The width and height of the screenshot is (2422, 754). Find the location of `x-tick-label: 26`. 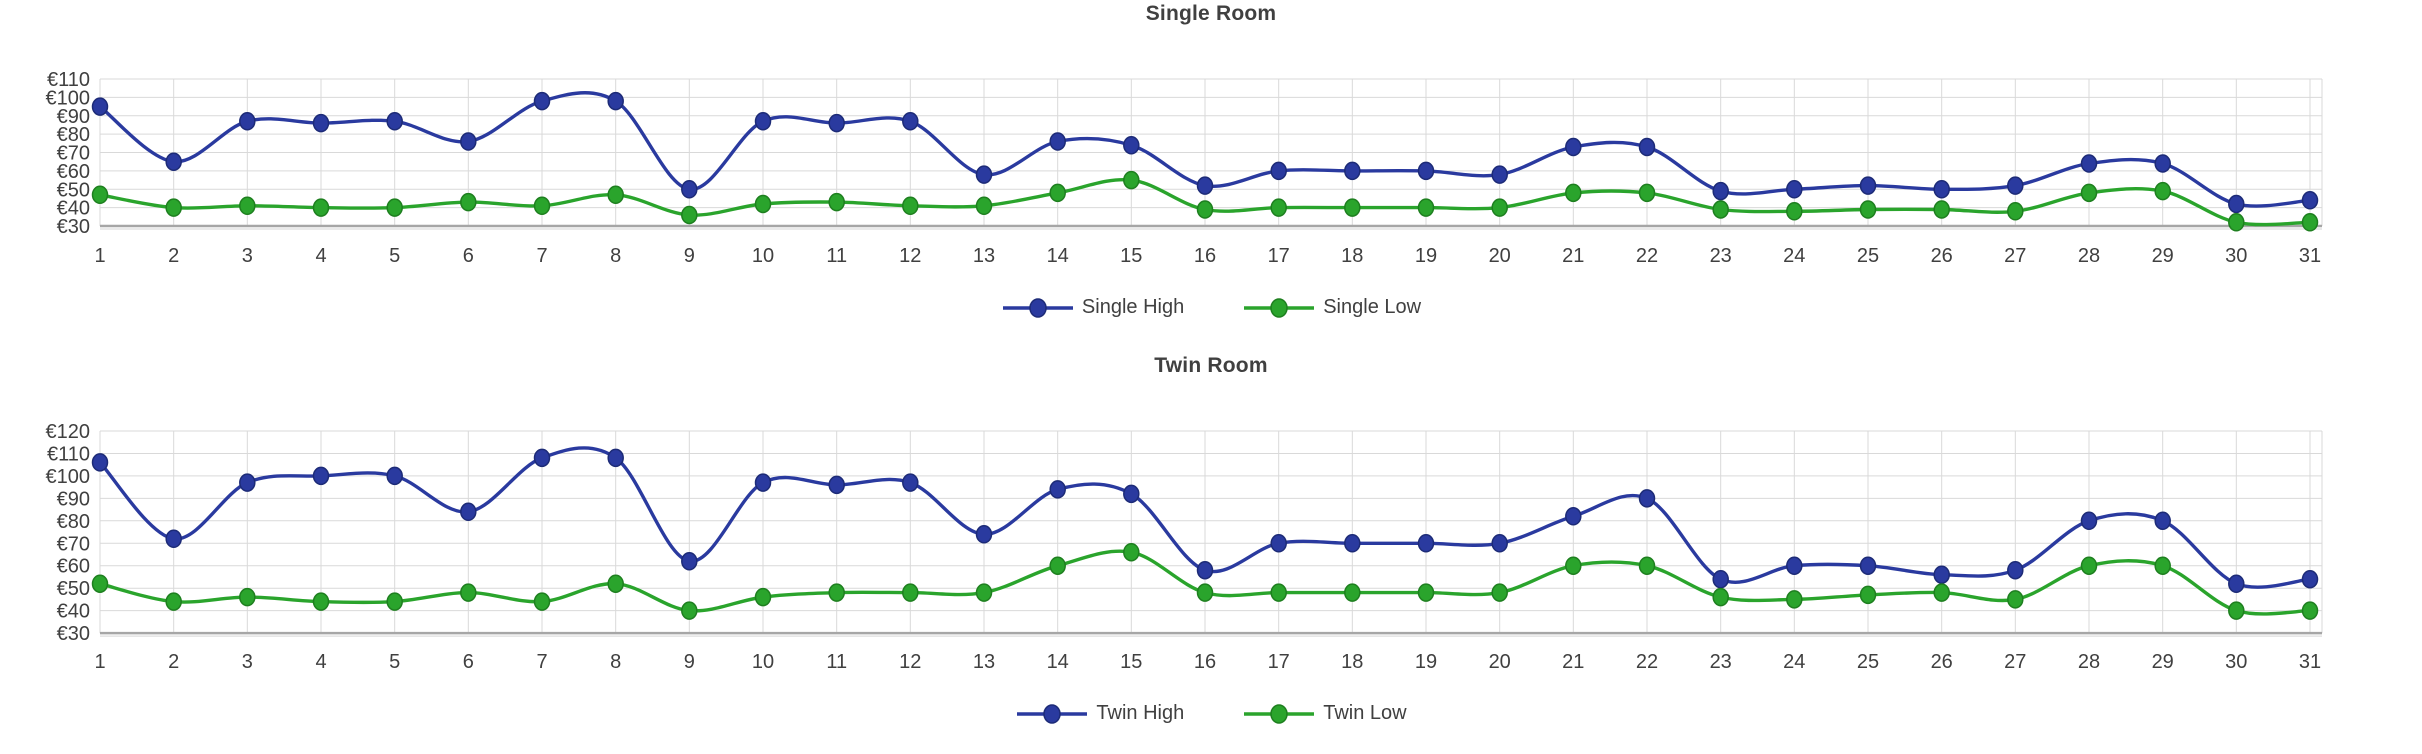

x-tick-label: 26 is located at coordinates (1942, 256).